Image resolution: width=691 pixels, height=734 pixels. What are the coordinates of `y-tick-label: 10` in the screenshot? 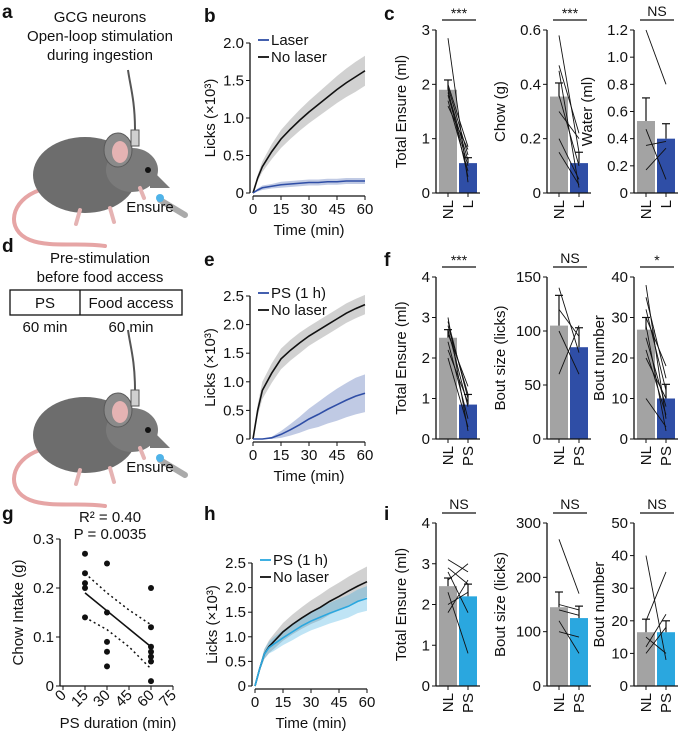 It's located at (619, 653).